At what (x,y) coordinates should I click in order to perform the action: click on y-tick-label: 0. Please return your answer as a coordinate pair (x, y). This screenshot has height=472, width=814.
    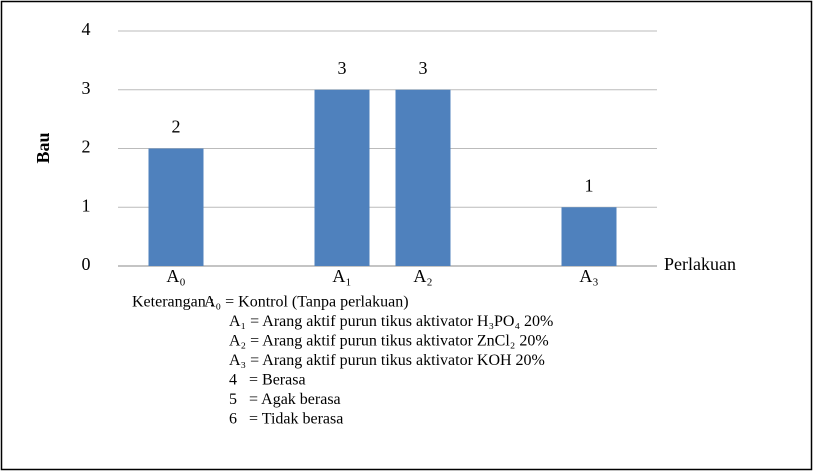
    Looking at the image, I should click on (86, 264).